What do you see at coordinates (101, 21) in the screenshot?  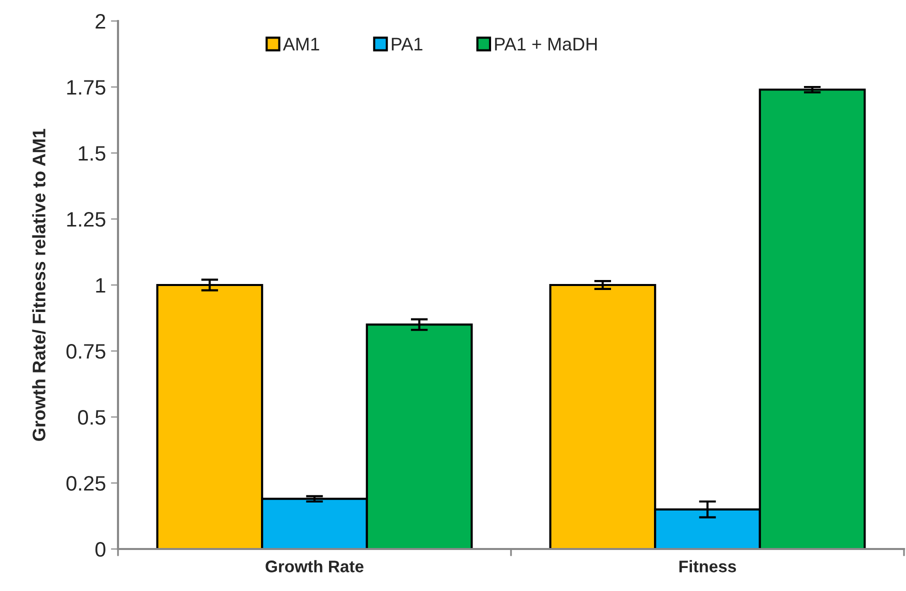 I see `y-tick-label: 2` at bounding box center [101, 21].